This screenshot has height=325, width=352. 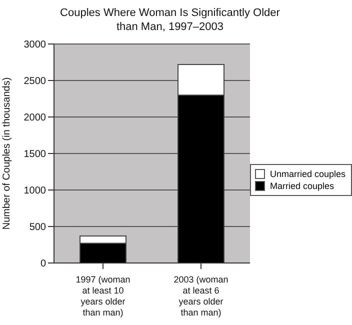 What do you see at coordinates (35, 82) in the screenshot?
I see `y-tick-label: 2500` at bounding box center [35, 82].